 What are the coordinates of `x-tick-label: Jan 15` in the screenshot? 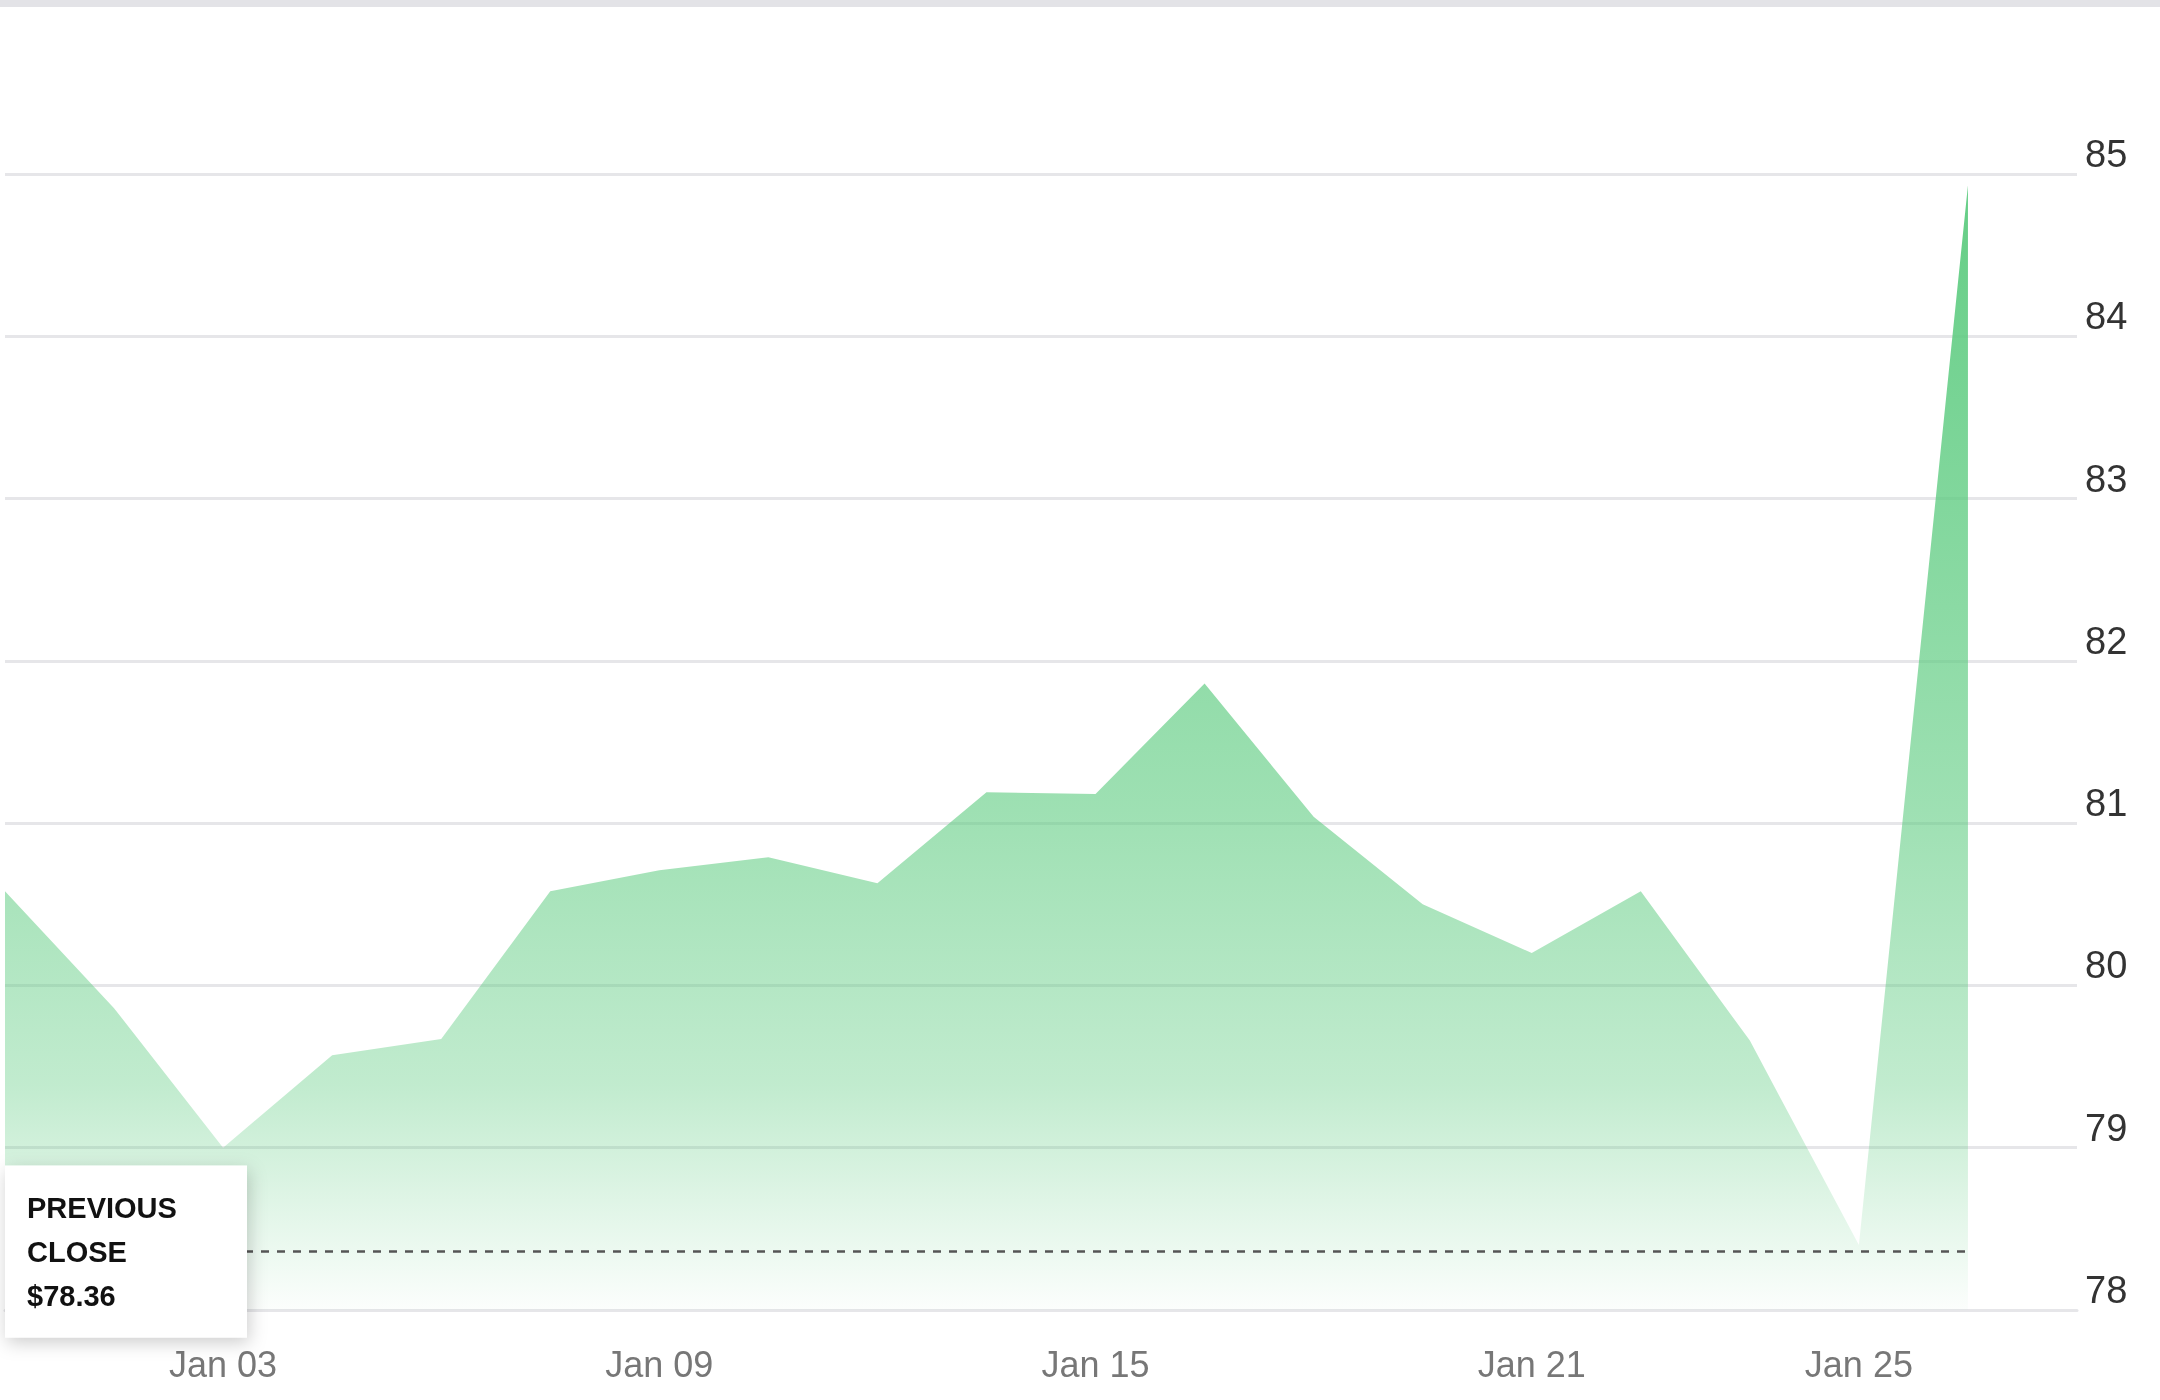 It's located at (1095, 1364).